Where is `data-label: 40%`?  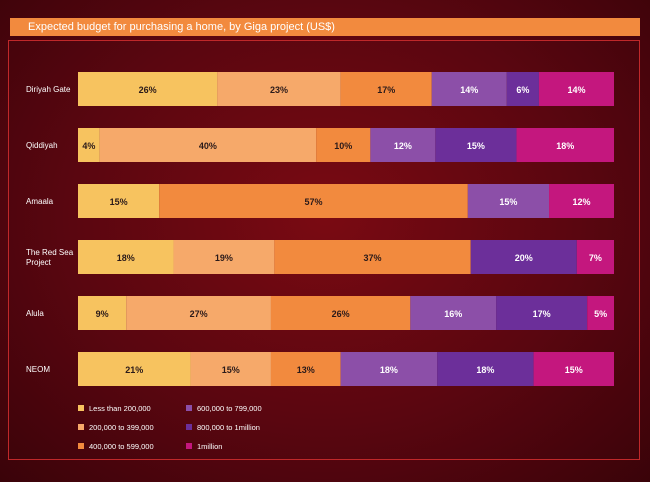 data-label: 40% is located at coordinates (208, 146).